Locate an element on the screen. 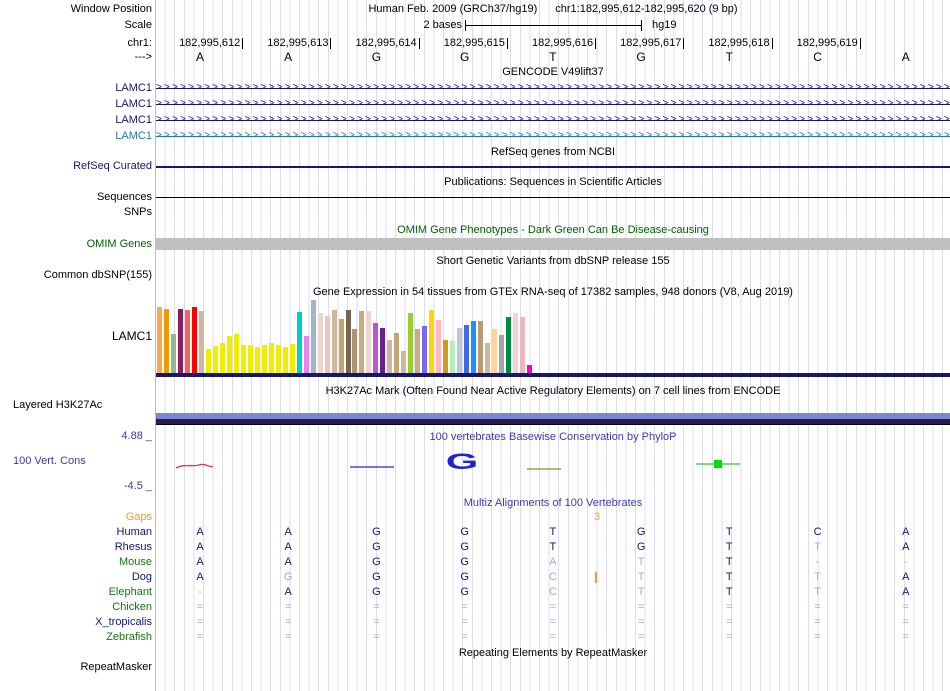 This screenshot has height=691, width=950. strand-direction-label: ---> is located at coordinates (143, 57).